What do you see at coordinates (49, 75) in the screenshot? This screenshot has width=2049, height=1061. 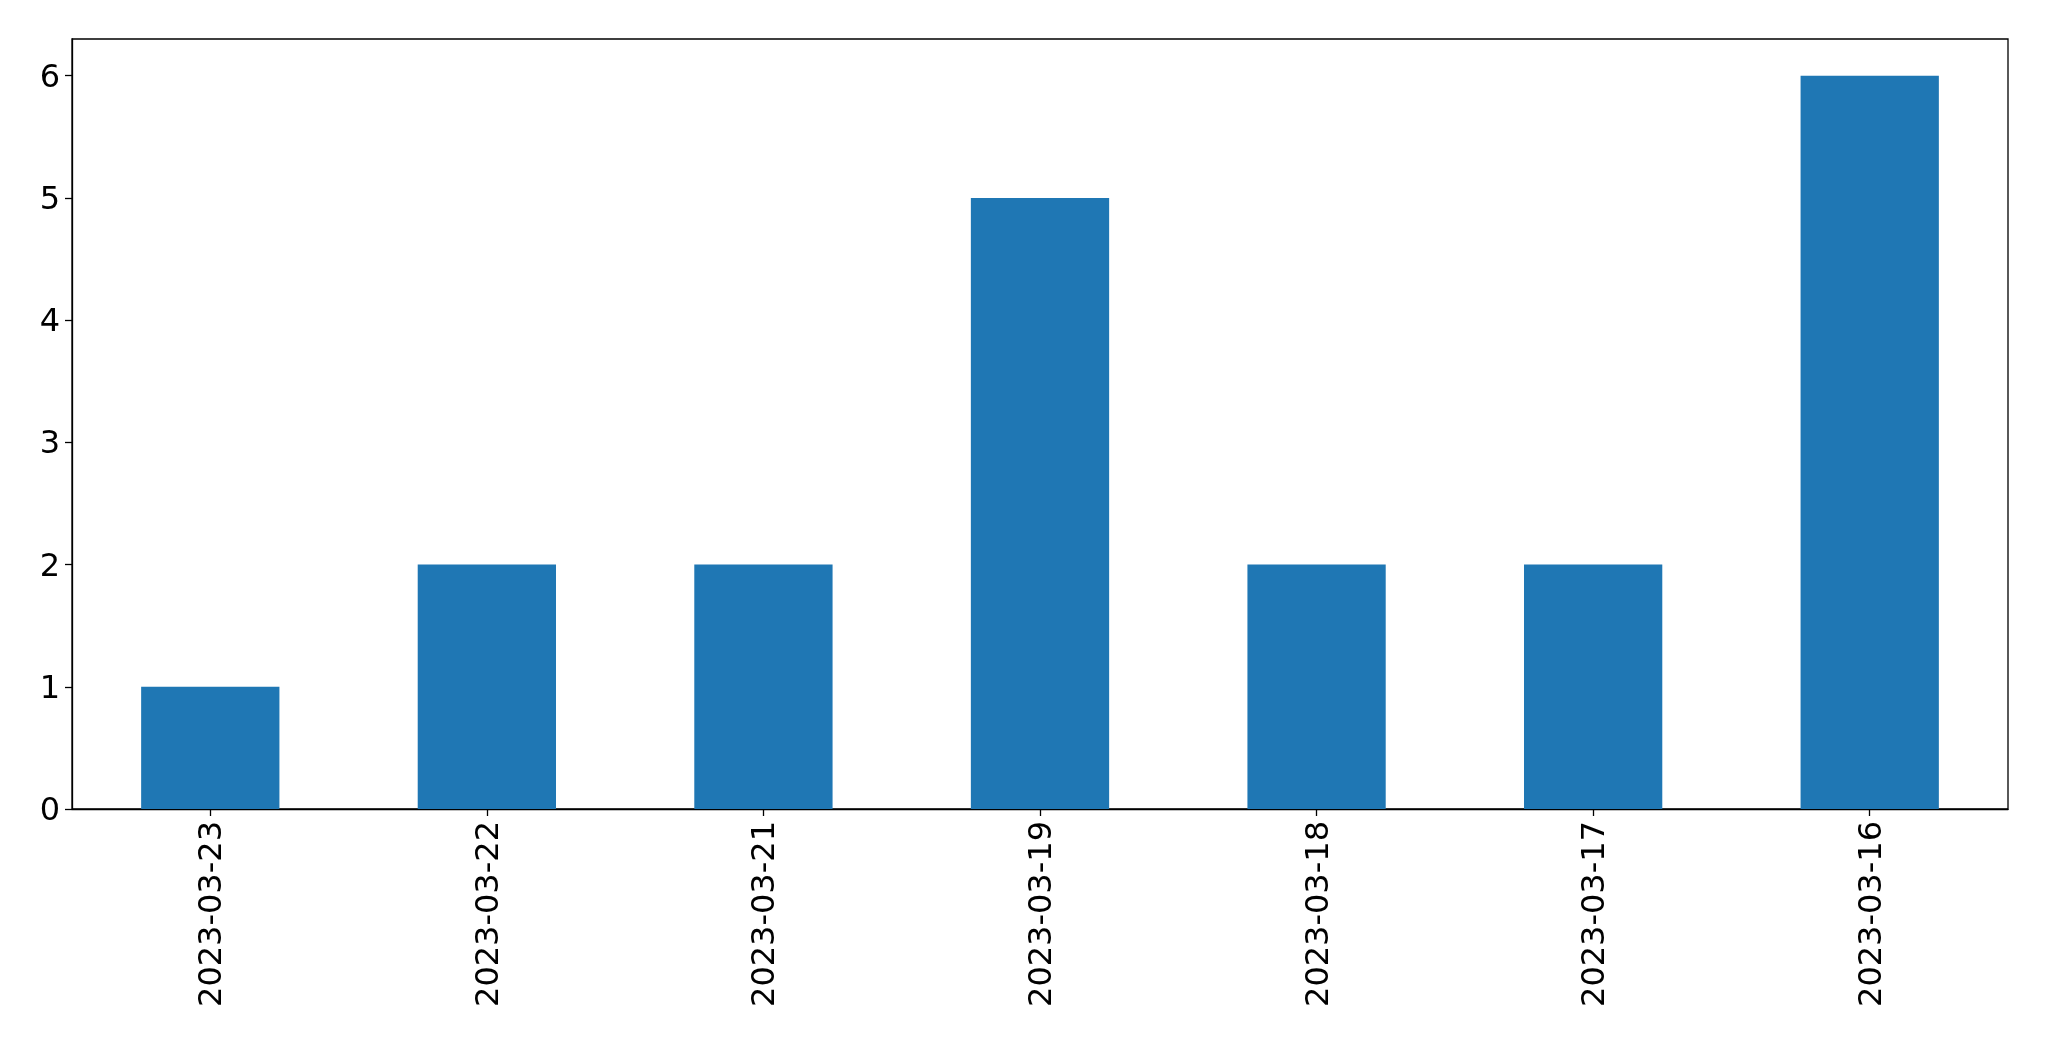 I see `y-tick-label: 6` at bounding box center [49, 75].